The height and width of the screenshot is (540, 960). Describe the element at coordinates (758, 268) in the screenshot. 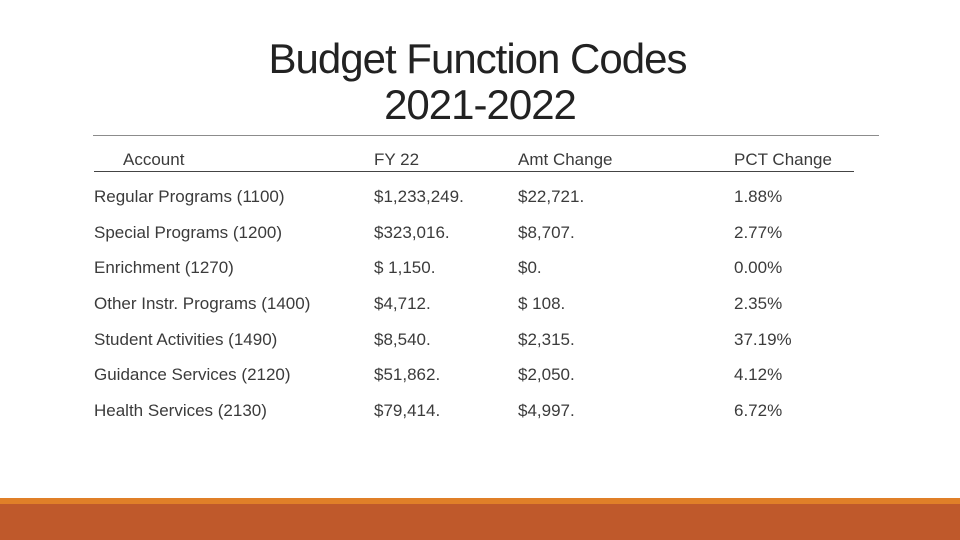

I see `cell-pct-change: 0.00%` at that location.